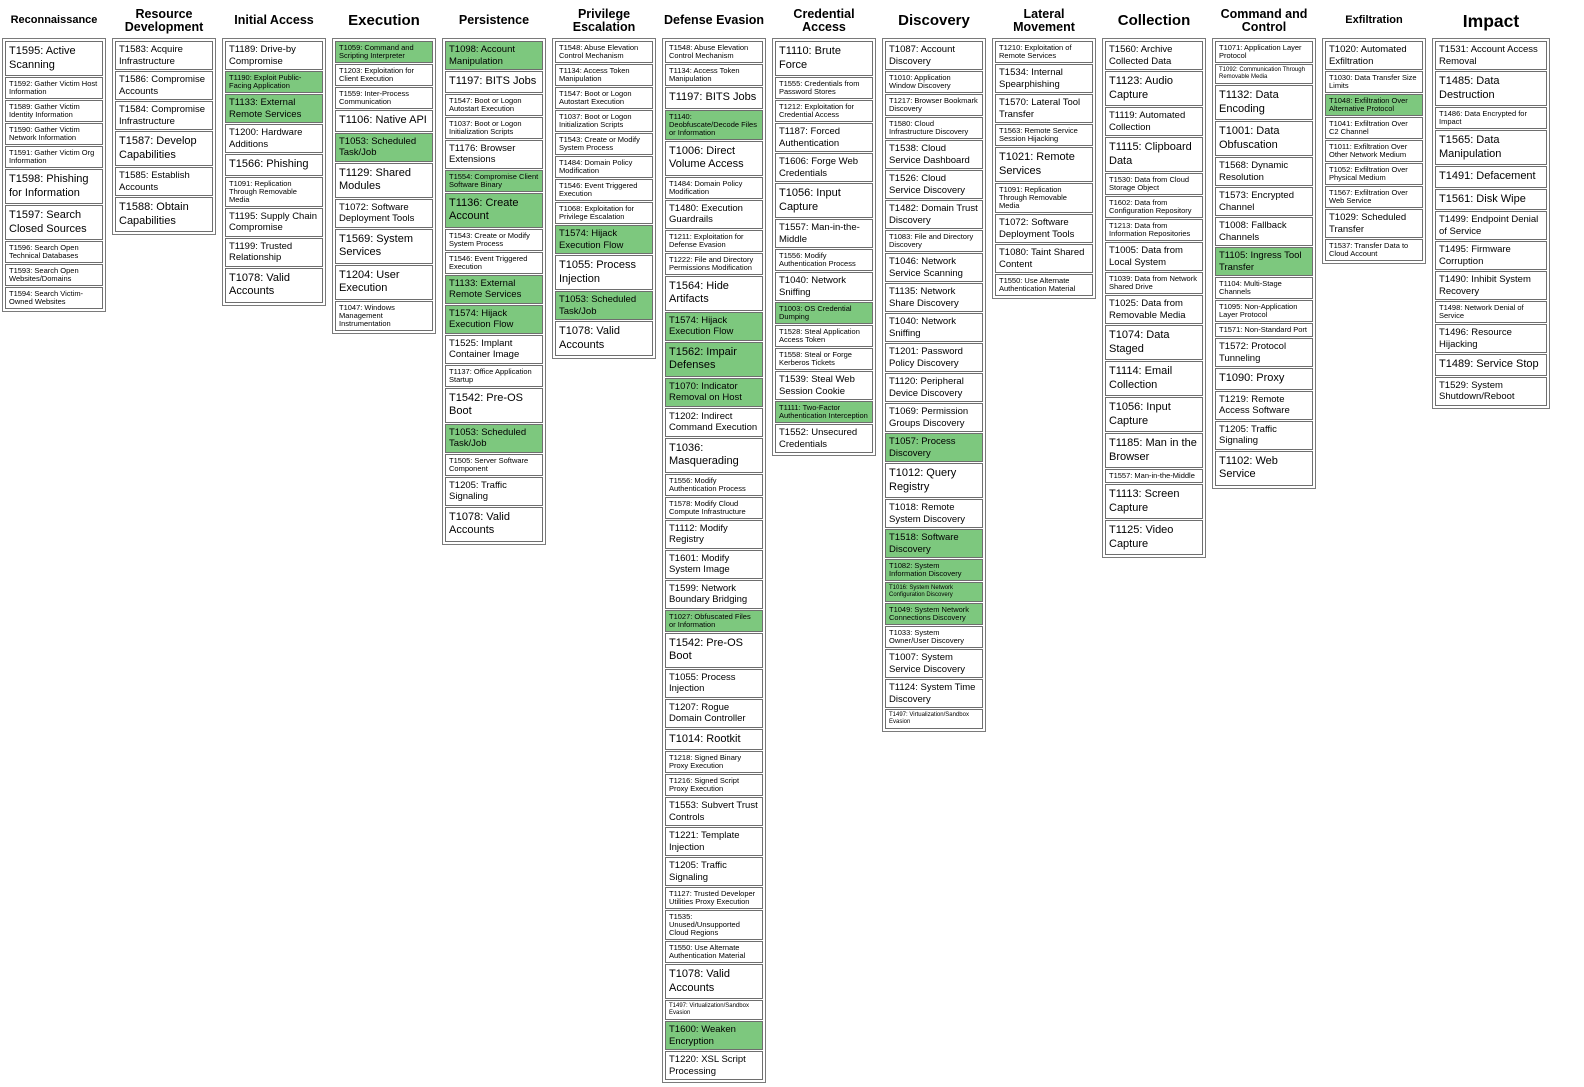 The image size is (1584, 1087). Describe the element at coordinates (934, 513) in the screenshot. I see `technique-cell-T1018: T1018: Remote System Discovery` at that location.